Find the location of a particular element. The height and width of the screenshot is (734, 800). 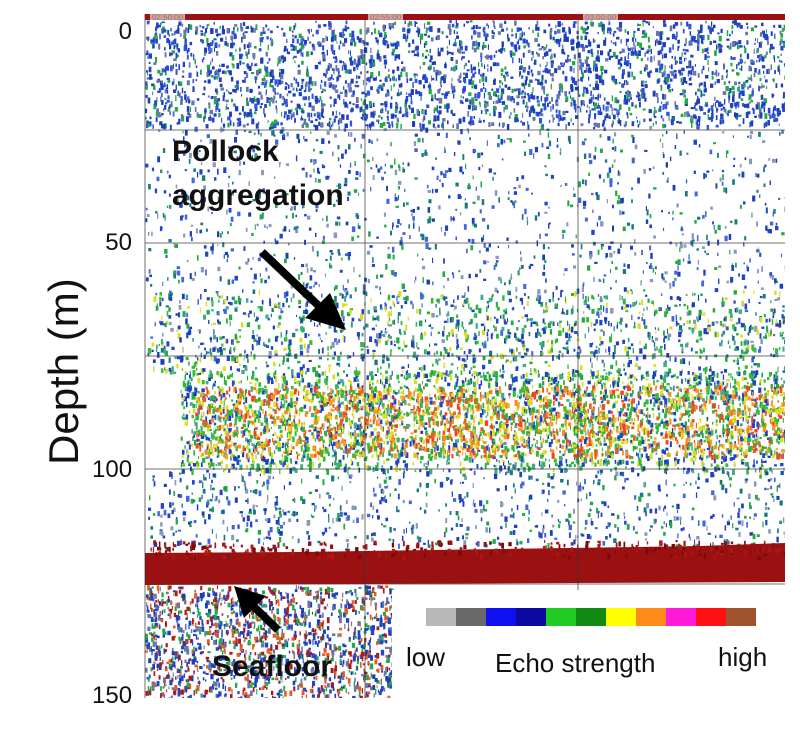

timestamp-1: 02:50:00 is located at coordinates (168, 17).